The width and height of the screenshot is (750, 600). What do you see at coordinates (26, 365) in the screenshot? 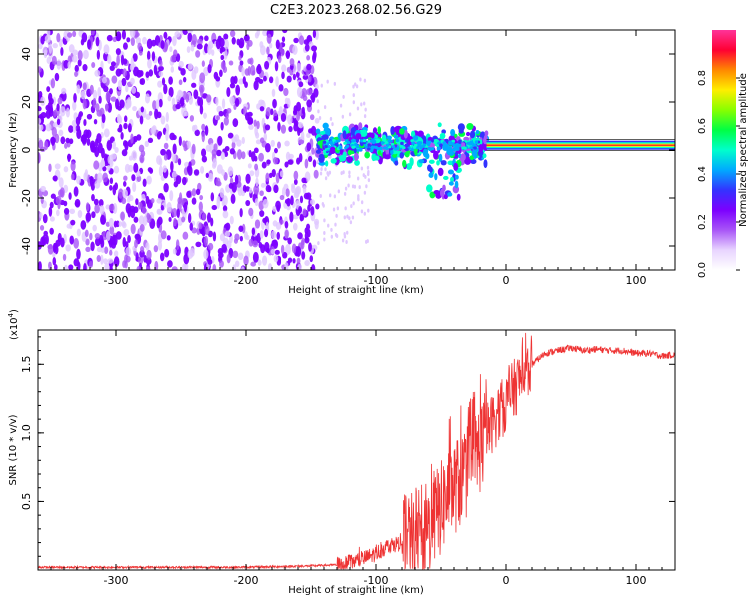
I see `y-tick-label: 1.5` at bounding box center [26, 365].